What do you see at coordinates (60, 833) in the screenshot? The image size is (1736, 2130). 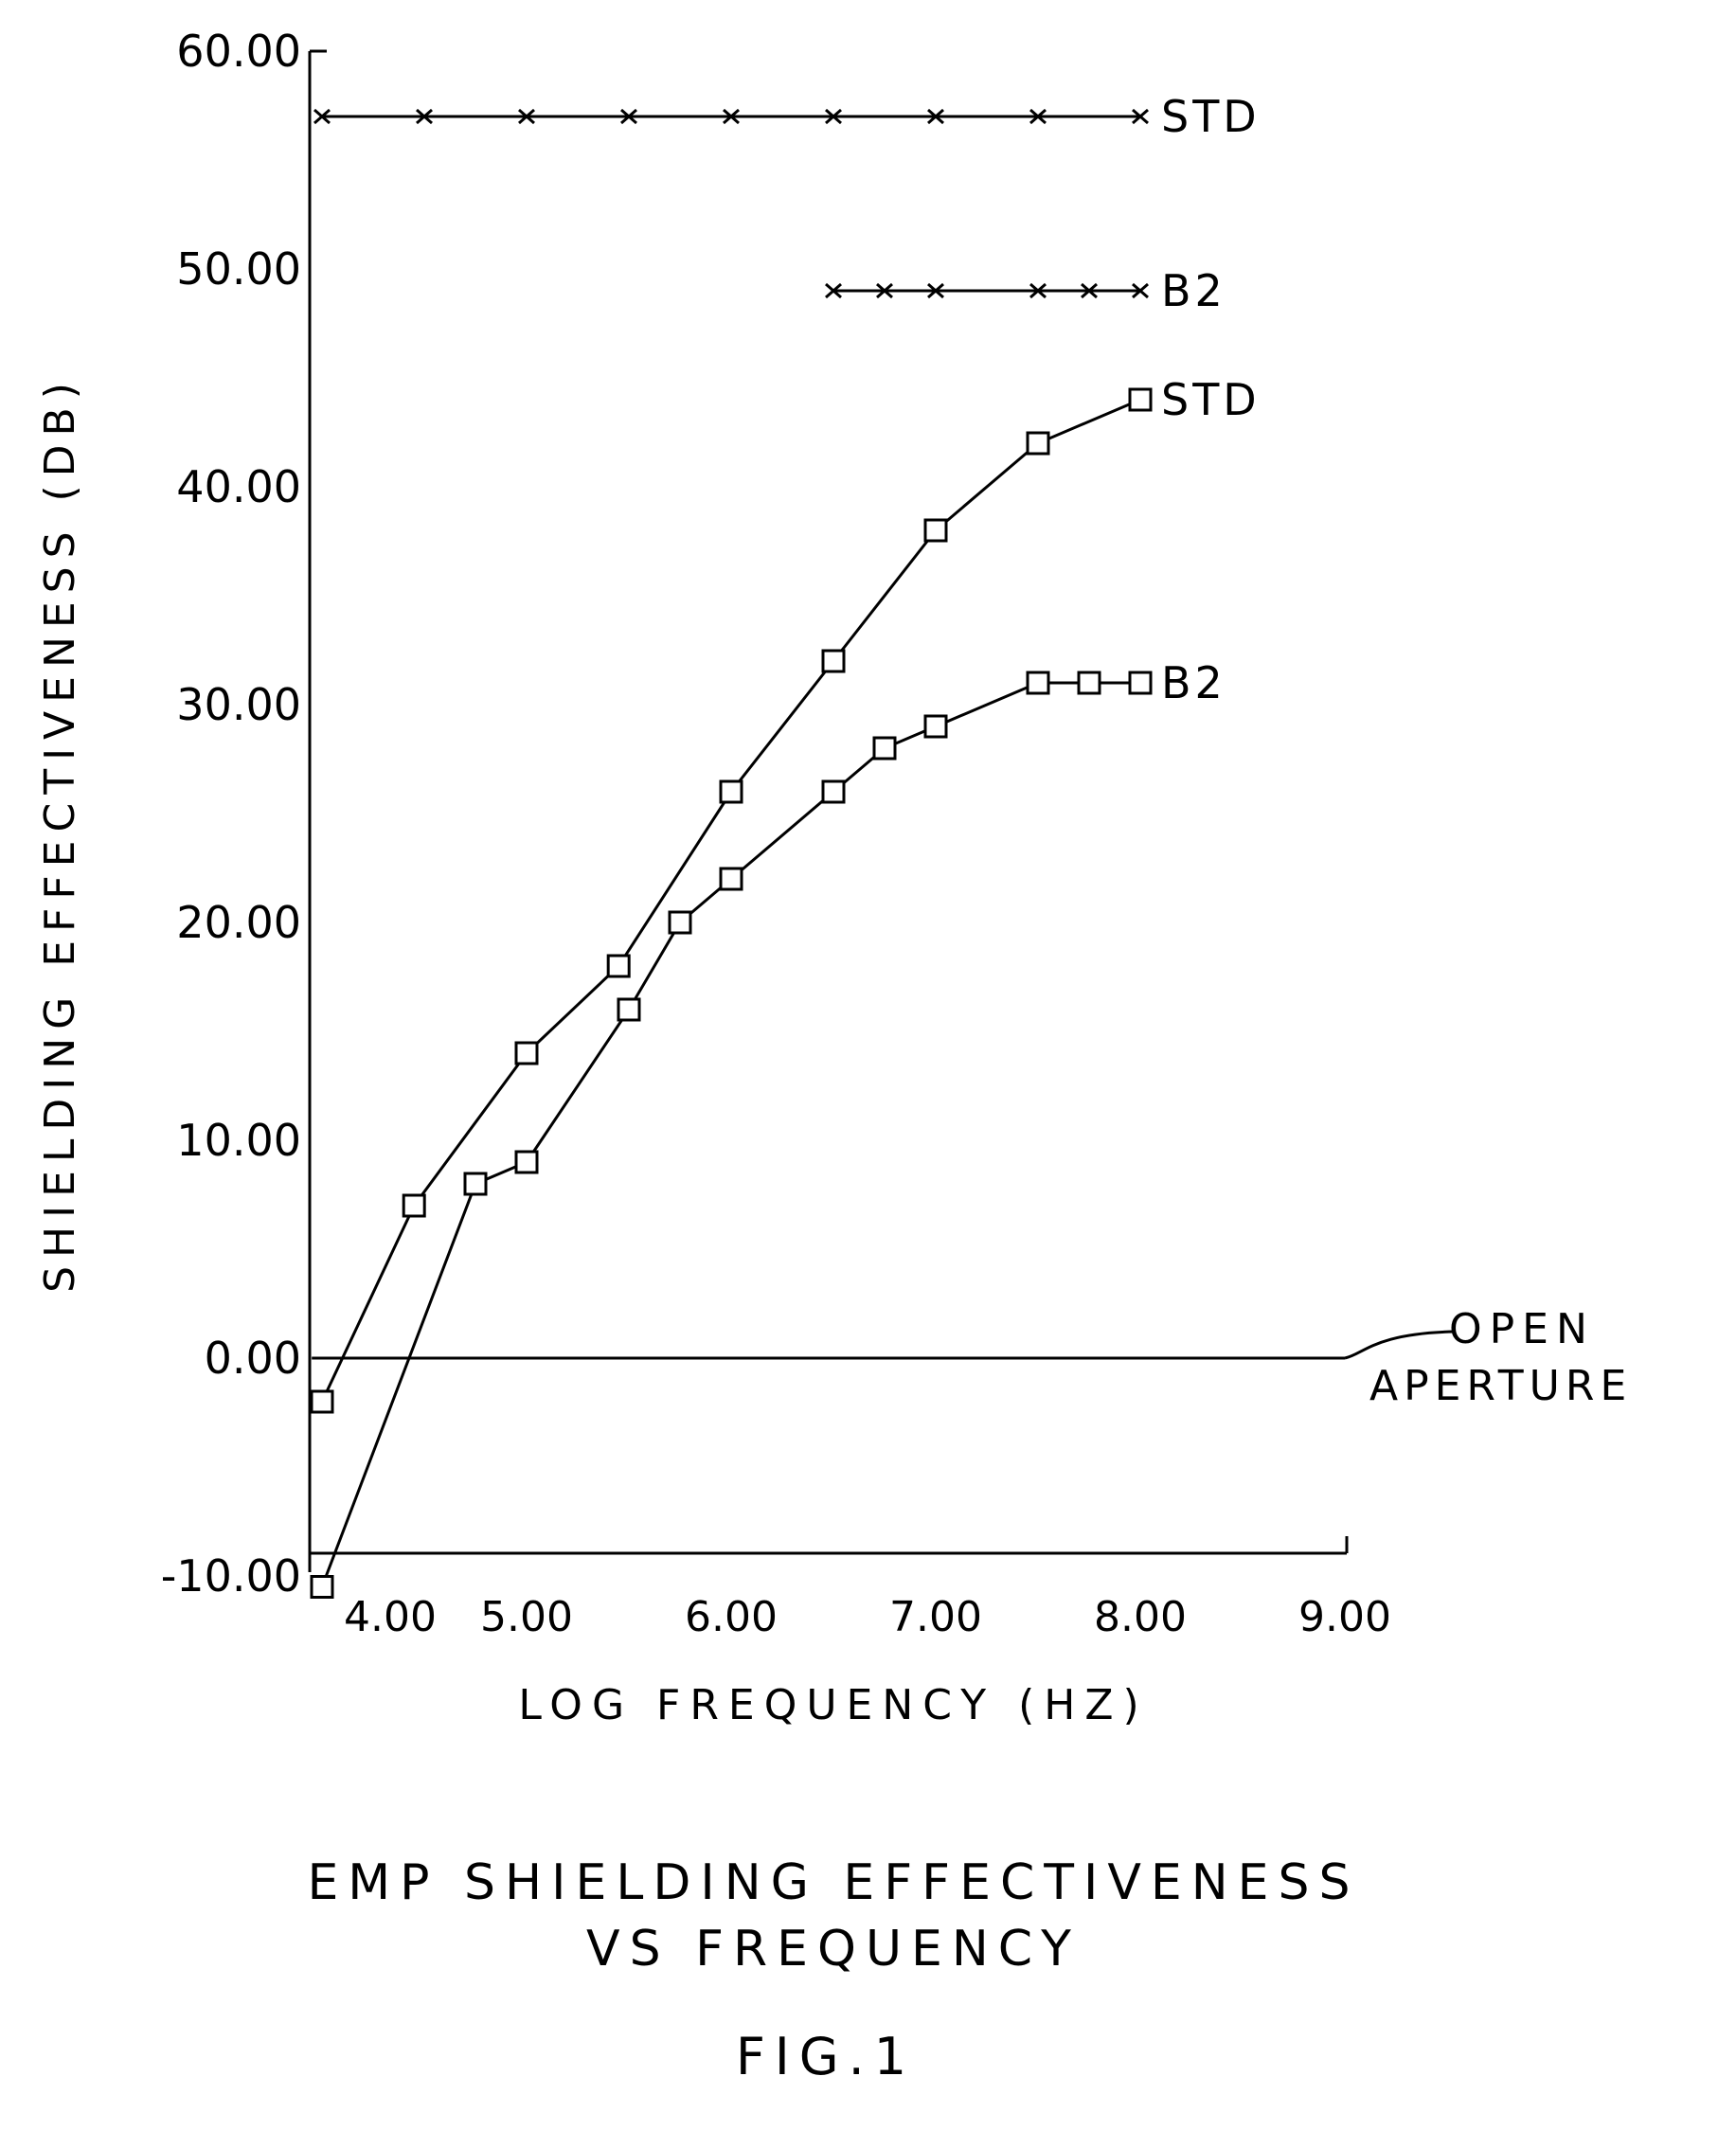 I see `y-axis-label: SHIELDING EFFECTIVENESS (DB)` at bounding box center [60, 833].